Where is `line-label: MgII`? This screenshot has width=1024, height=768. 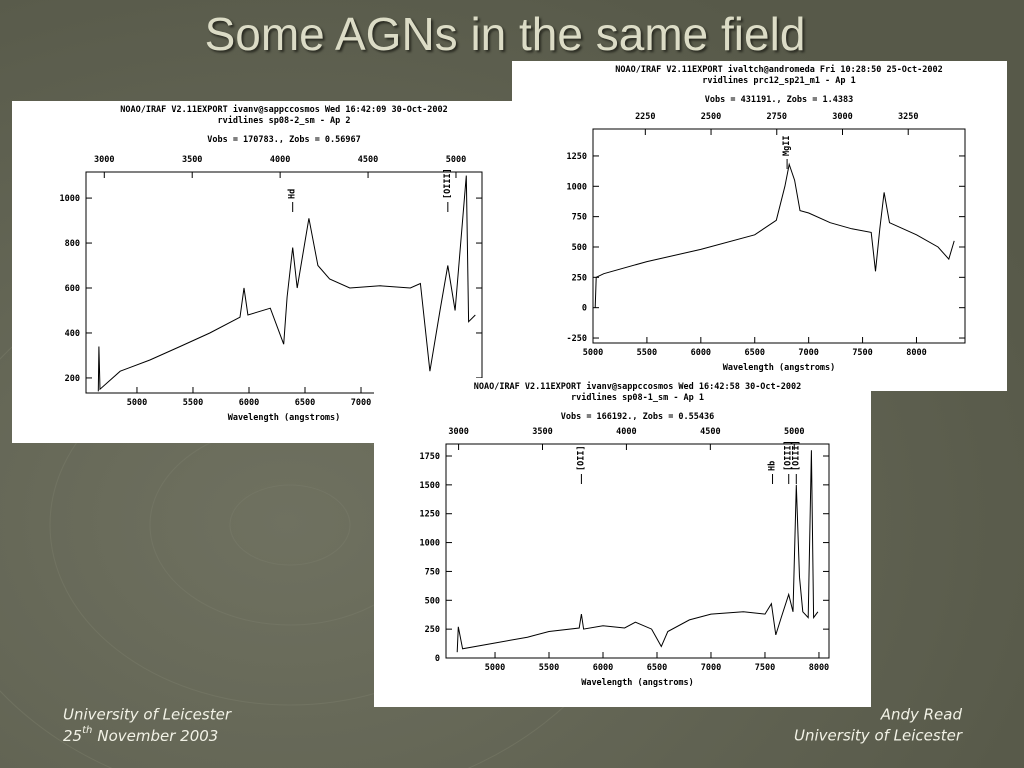 line-label: MgII is located at coordinates (787, 146).